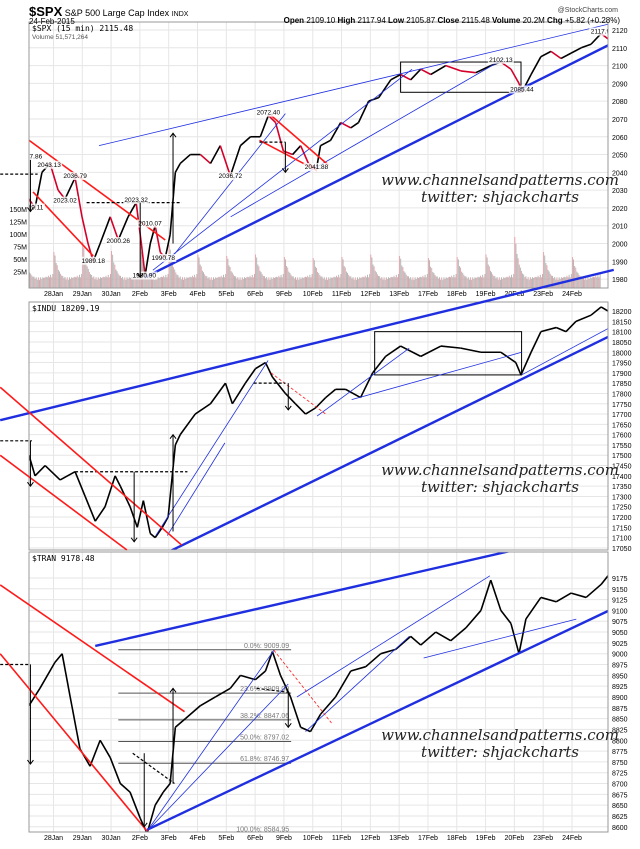 The width and height of the screenshot is (640, 849). I want to click on x-tick-label: 17Feb, so click(428, 838).